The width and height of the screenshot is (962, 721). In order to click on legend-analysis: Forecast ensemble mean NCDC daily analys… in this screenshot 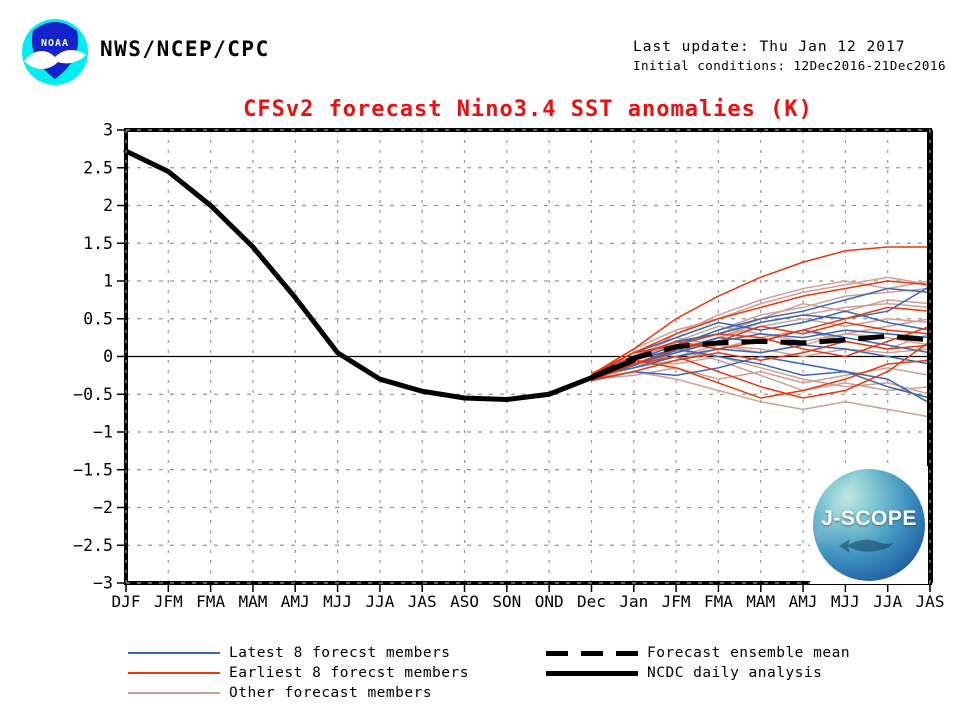, I will do `click(698, 663)`.